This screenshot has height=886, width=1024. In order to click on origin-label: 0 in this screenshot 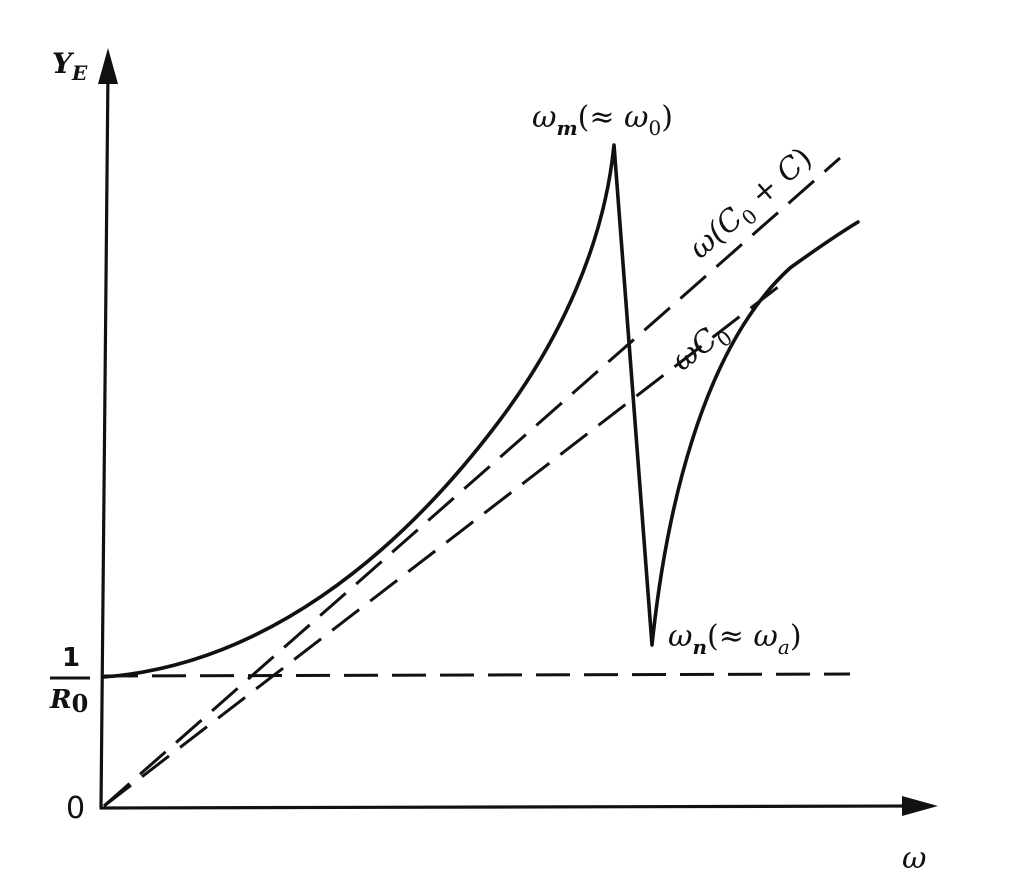, I will do `click(75, 808)`.